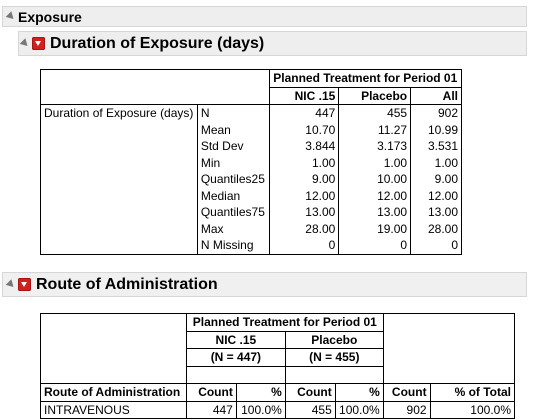 The width and height of the screenshot is (535, 420). I want to click on route-label: INTRAVENOUS, so click(113, 410).